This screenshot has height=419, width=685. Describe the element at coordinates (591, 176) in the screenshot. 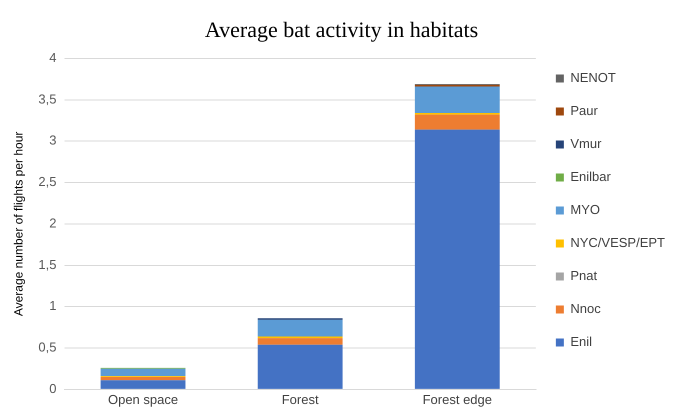

I see `legend-label: Enilbar` at that location.